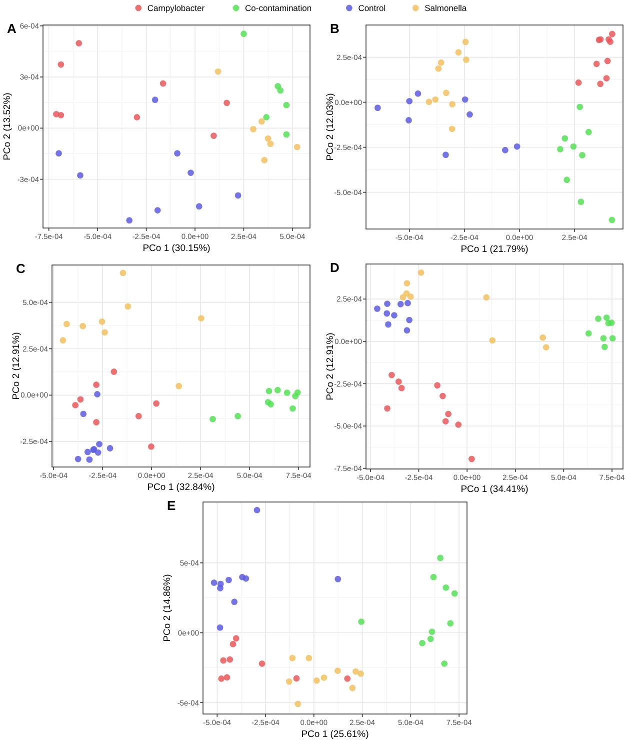 This screenshot has height=745, width=626. I want to click on y-axis-title: PCo 2 (14.86%), so click(167, 608).